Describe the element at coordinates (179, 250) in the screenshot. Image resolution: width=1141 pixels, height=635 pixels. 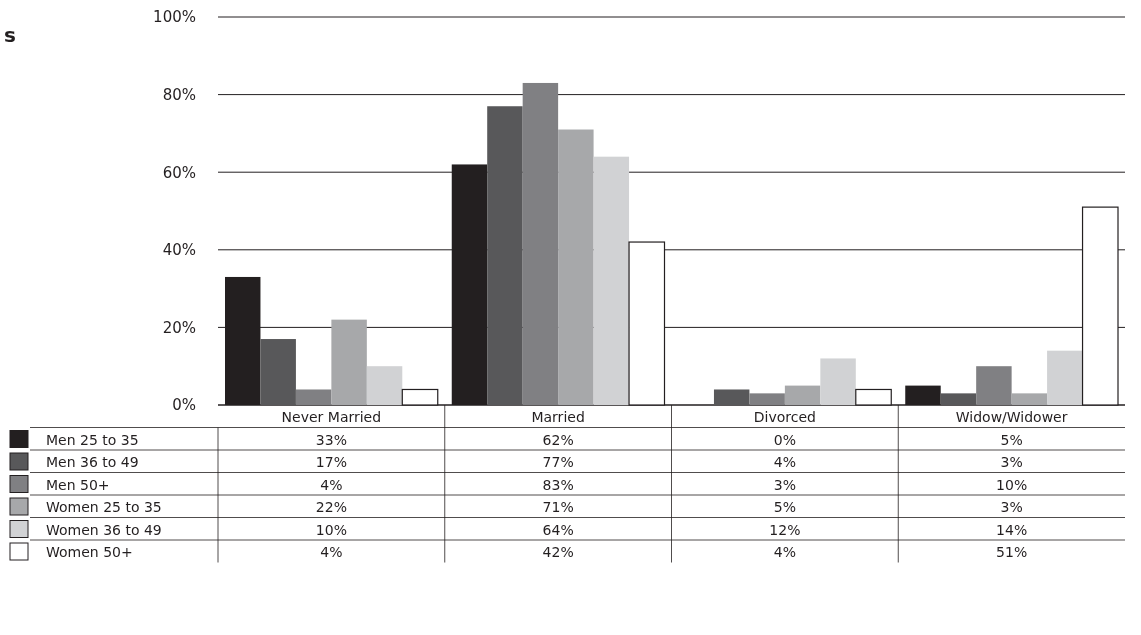
I see `y-tick-label: 40%` at that location.